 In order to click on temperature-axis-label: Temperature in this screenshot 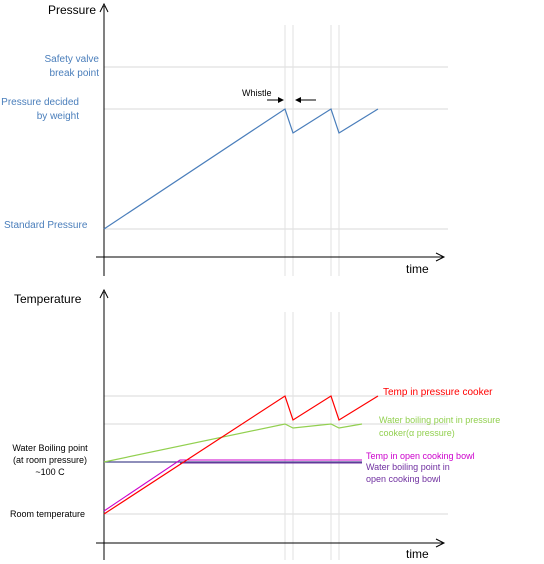, I will do `click(48, 299)`.